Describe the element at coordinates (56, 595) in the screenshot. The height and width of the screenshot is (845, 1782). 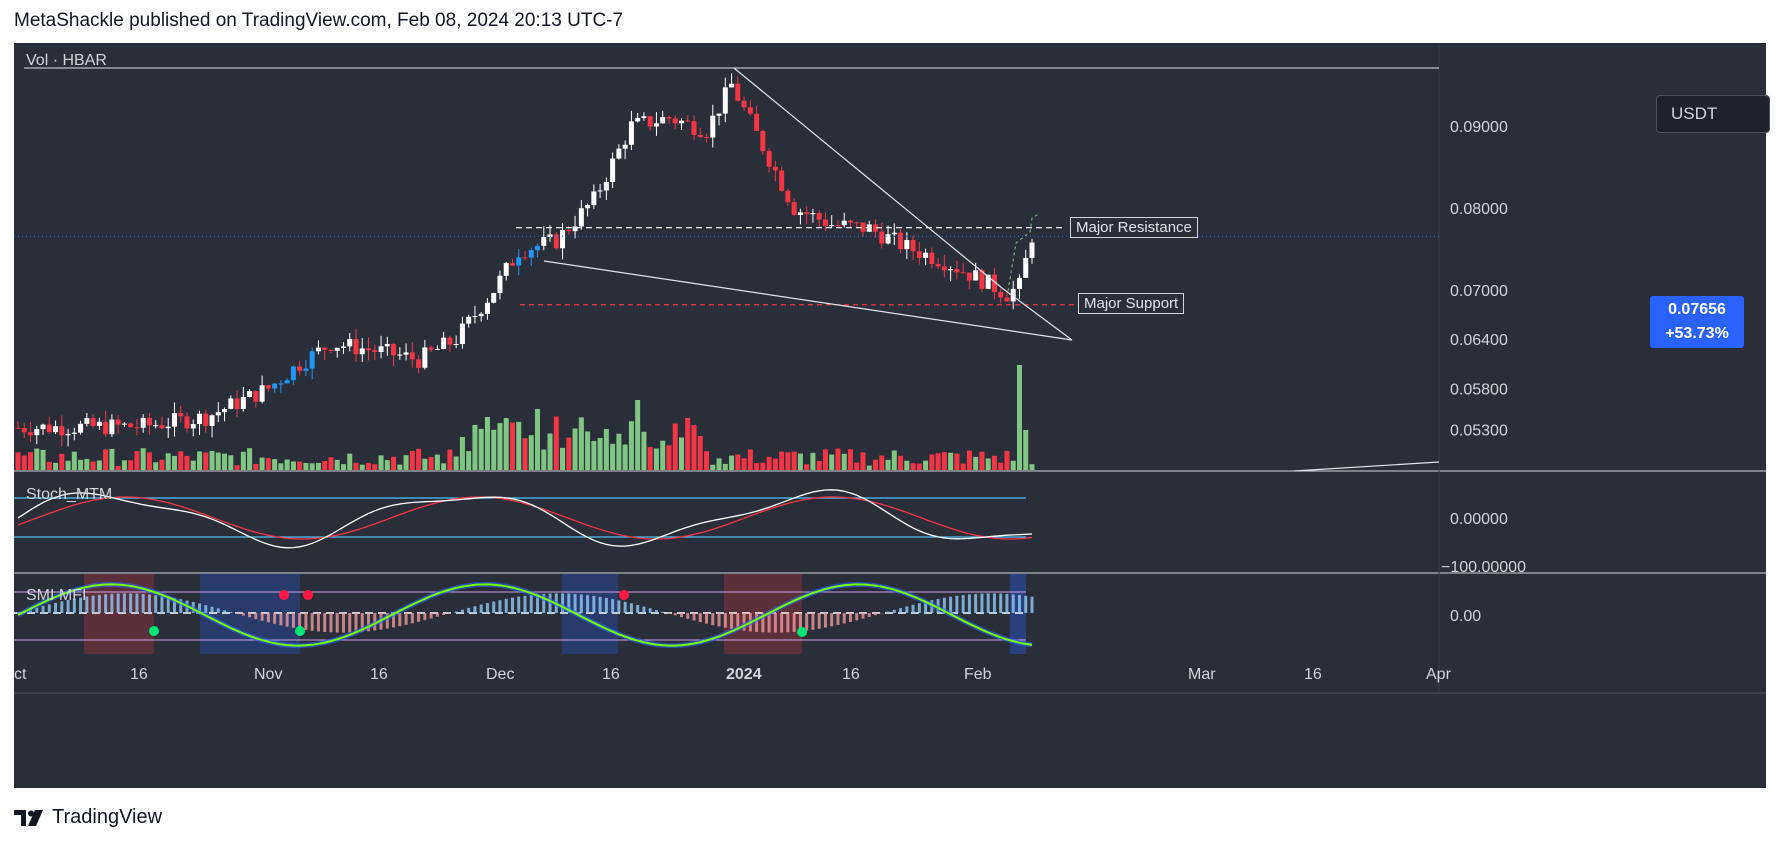
I see `smi-pane-label: SMI MFI` at that location.